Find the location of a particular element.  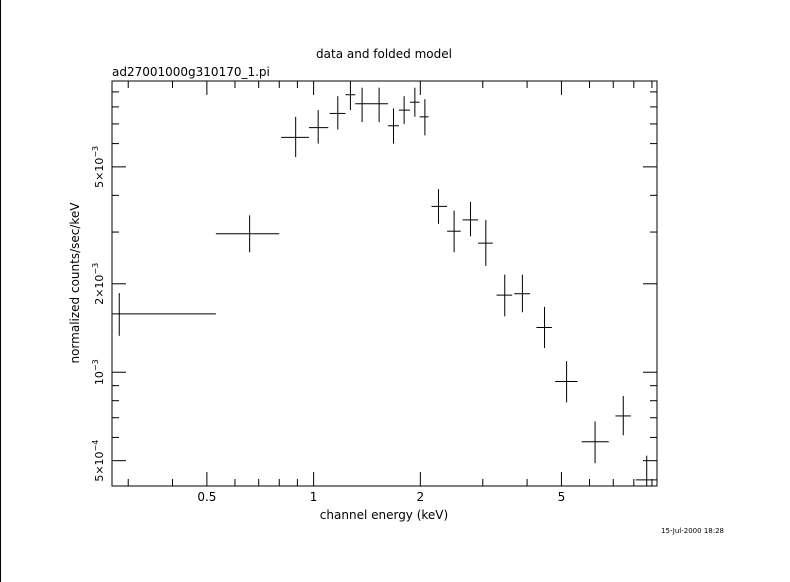

y-tick-label: 5×10−4 is located at coordinates (98, 461).